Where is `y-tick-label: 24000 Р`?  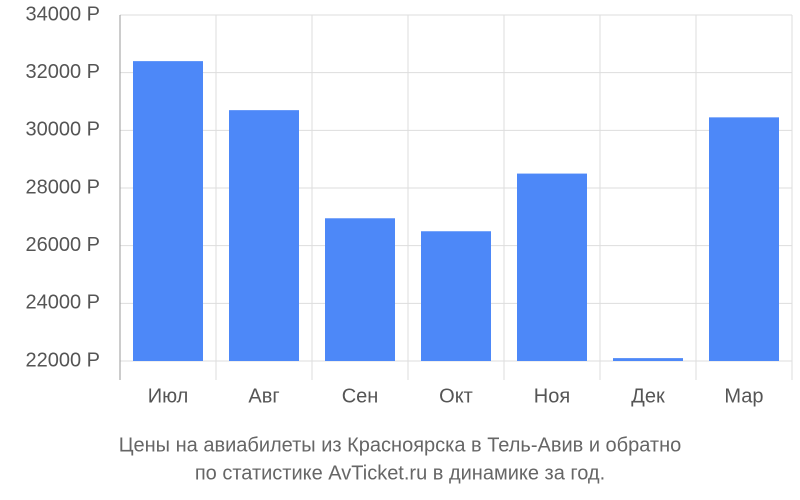 y-tick-label: 24000 Р is located at coordinates (62, 303).